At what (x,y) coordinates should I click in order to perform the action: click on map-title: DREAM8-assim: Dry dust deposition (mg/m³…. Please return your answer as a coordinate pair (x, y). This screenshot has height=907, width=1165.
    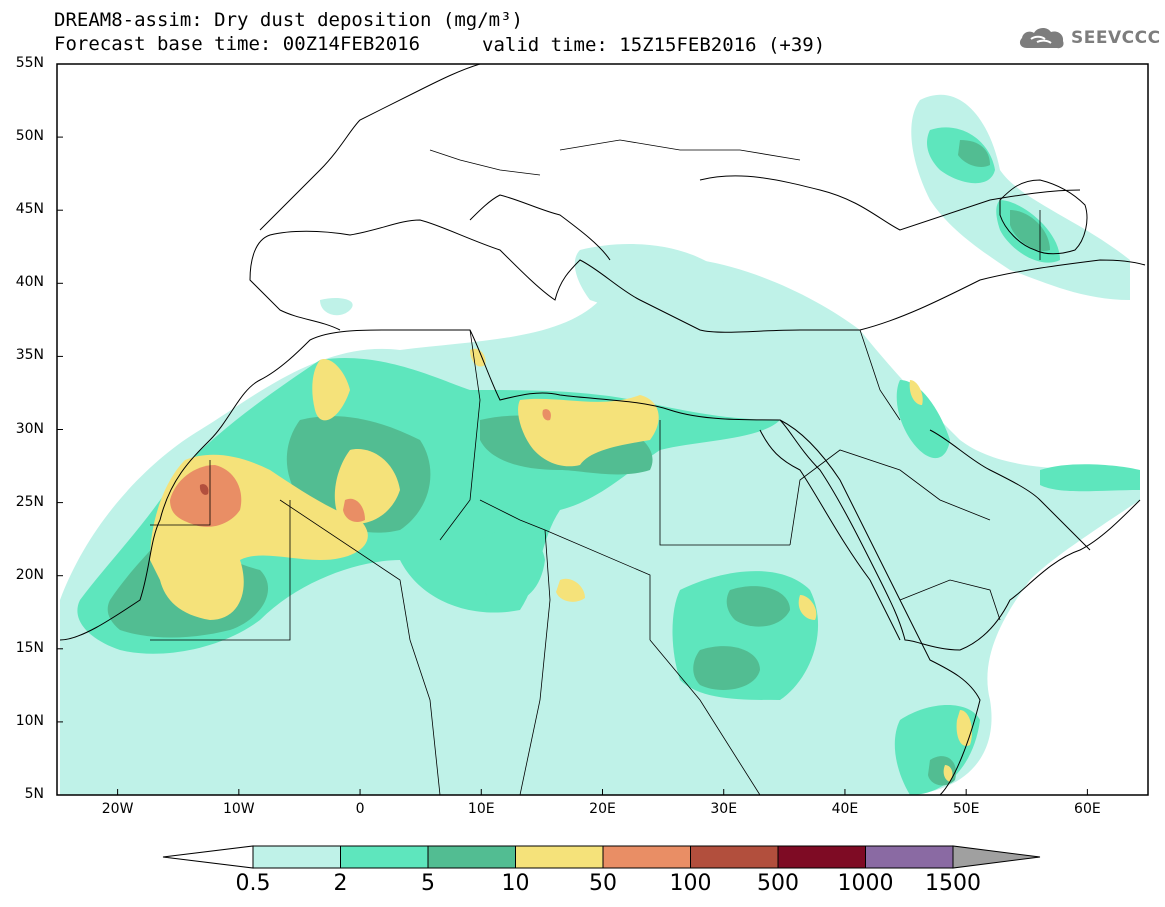
    Looking at the image, I should click on (288, 20).